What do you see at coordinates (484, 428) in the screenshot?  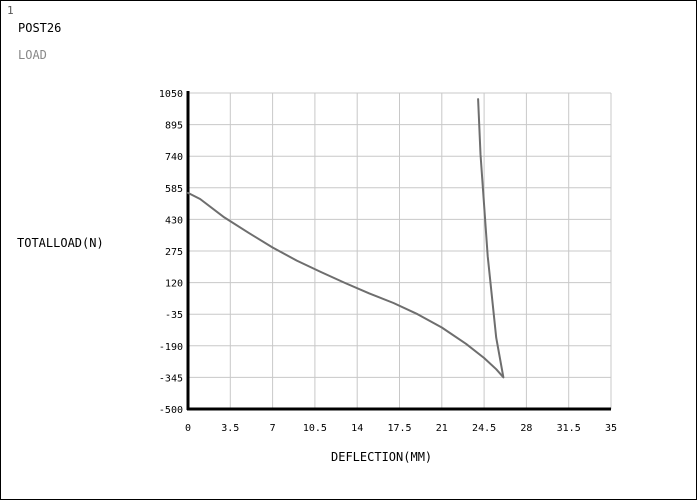 I see `x-tick-label: 24.5` at bounding box center [484, 428].